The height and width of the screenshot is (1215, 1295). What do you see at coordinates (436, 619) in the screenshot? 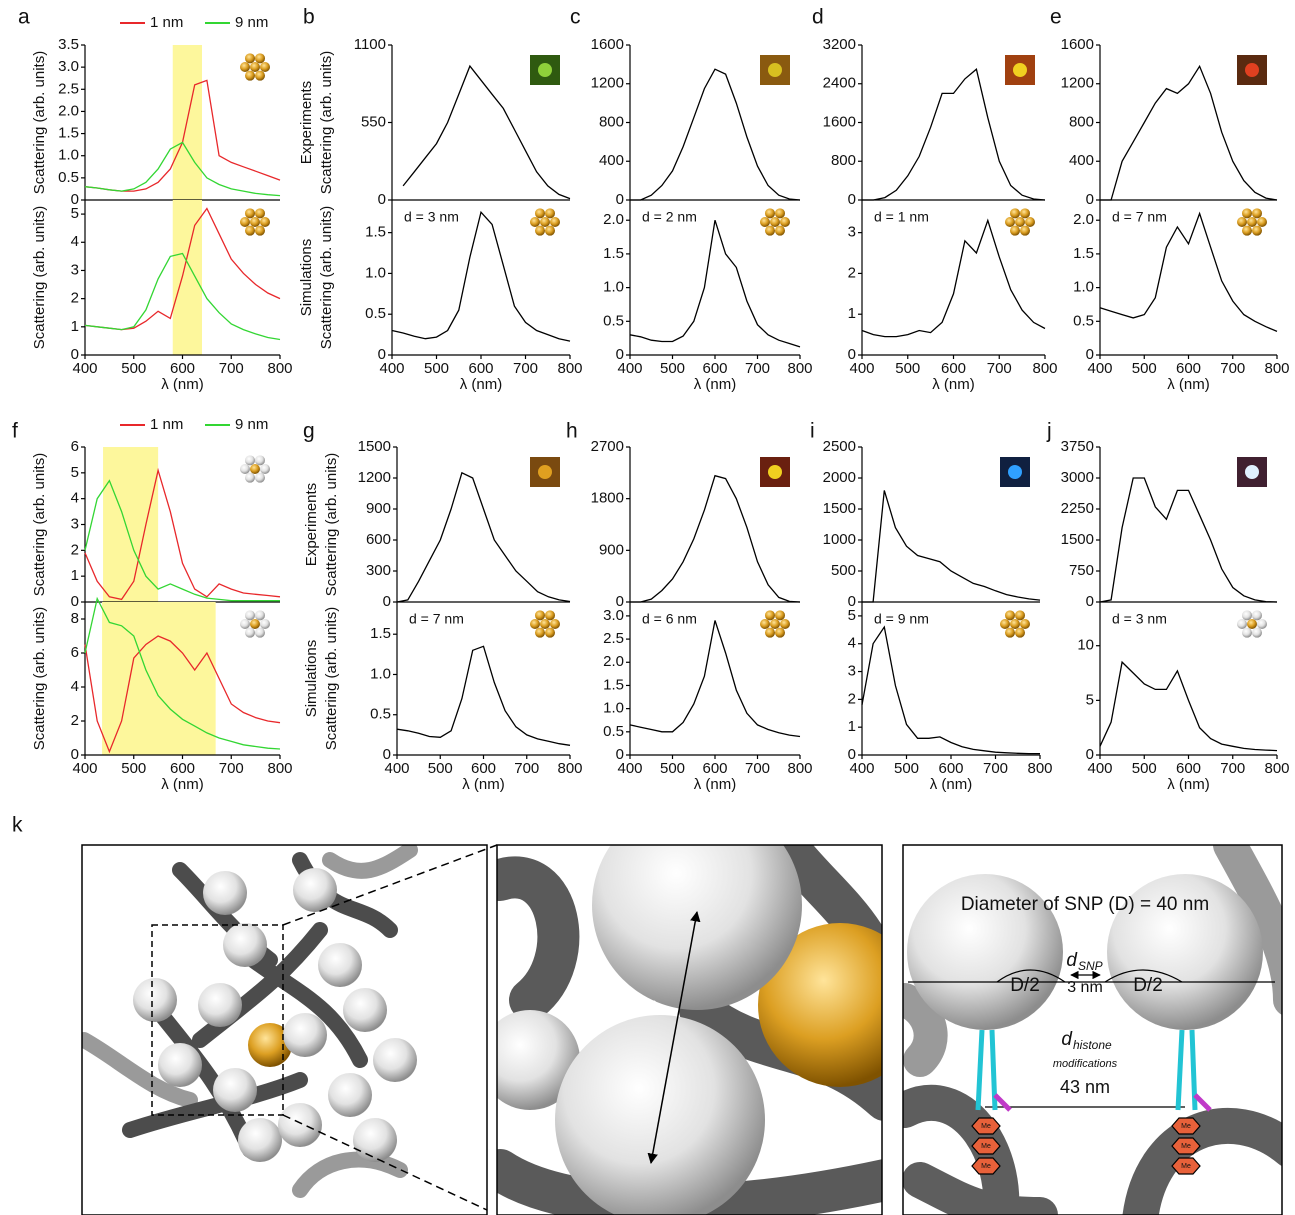
I see `annotation: d = 7 nm` at bounding box center [436, 619].